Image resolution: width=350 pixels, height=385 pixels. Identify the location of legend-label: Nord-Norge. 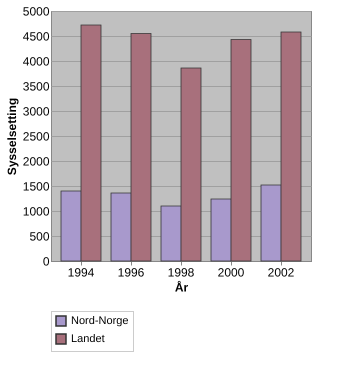
(99, 321).